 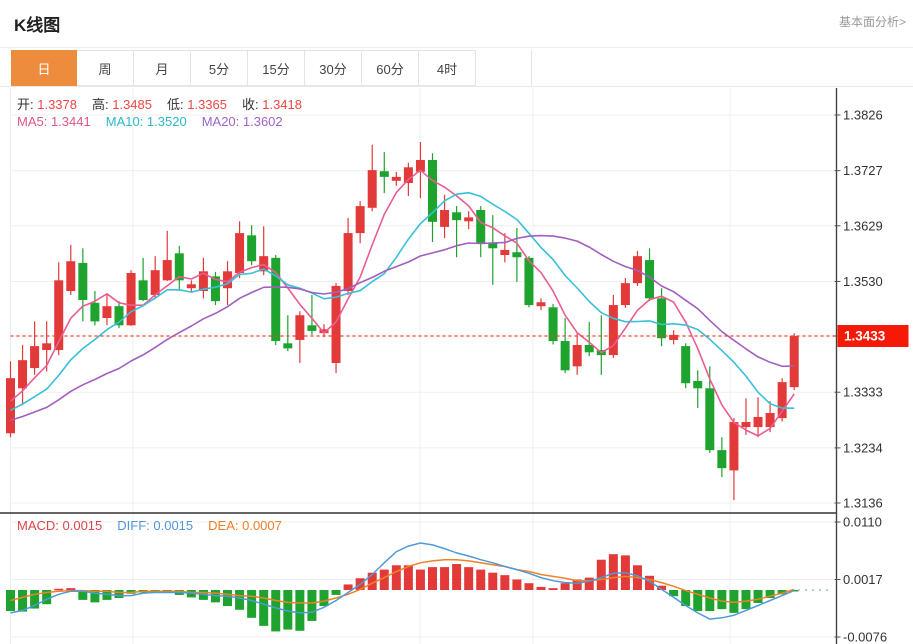 What do you see at coordinates (872, 22) in the screenshot?
I see `fundamental-analysis-link: 基本面分析>` at bounding box center [872, 22].